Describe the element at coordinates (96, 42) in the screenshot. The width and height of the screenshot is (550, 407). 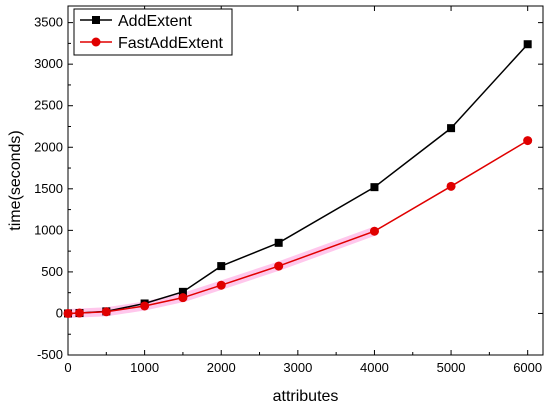
I see `legend-marker-circle` at that location.